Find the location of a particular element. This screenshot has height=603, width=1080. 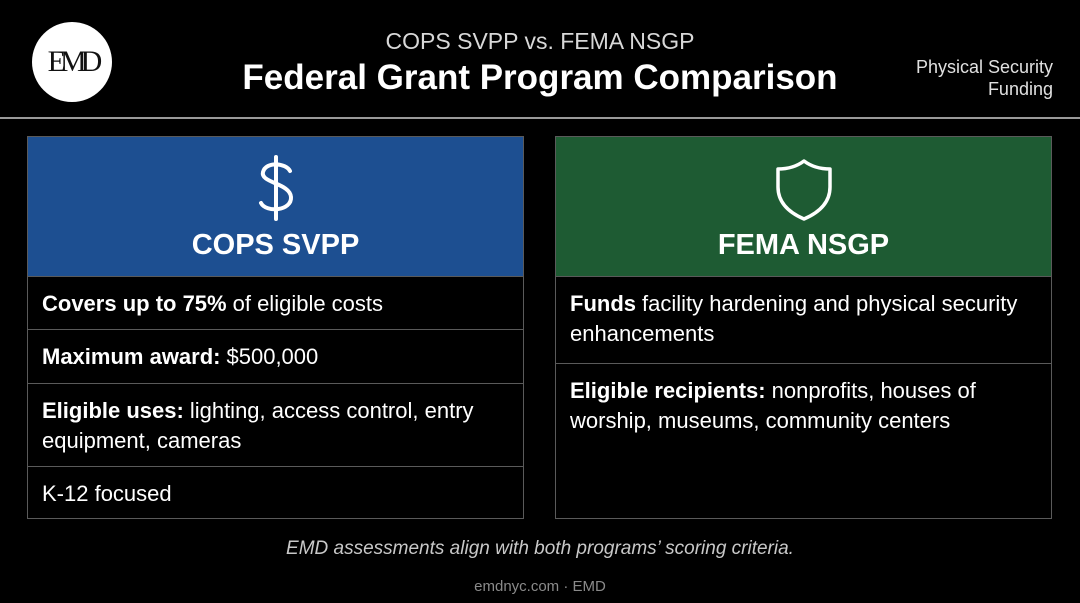

card-title: FEMA NSGP is located at coordinates (803, 245).